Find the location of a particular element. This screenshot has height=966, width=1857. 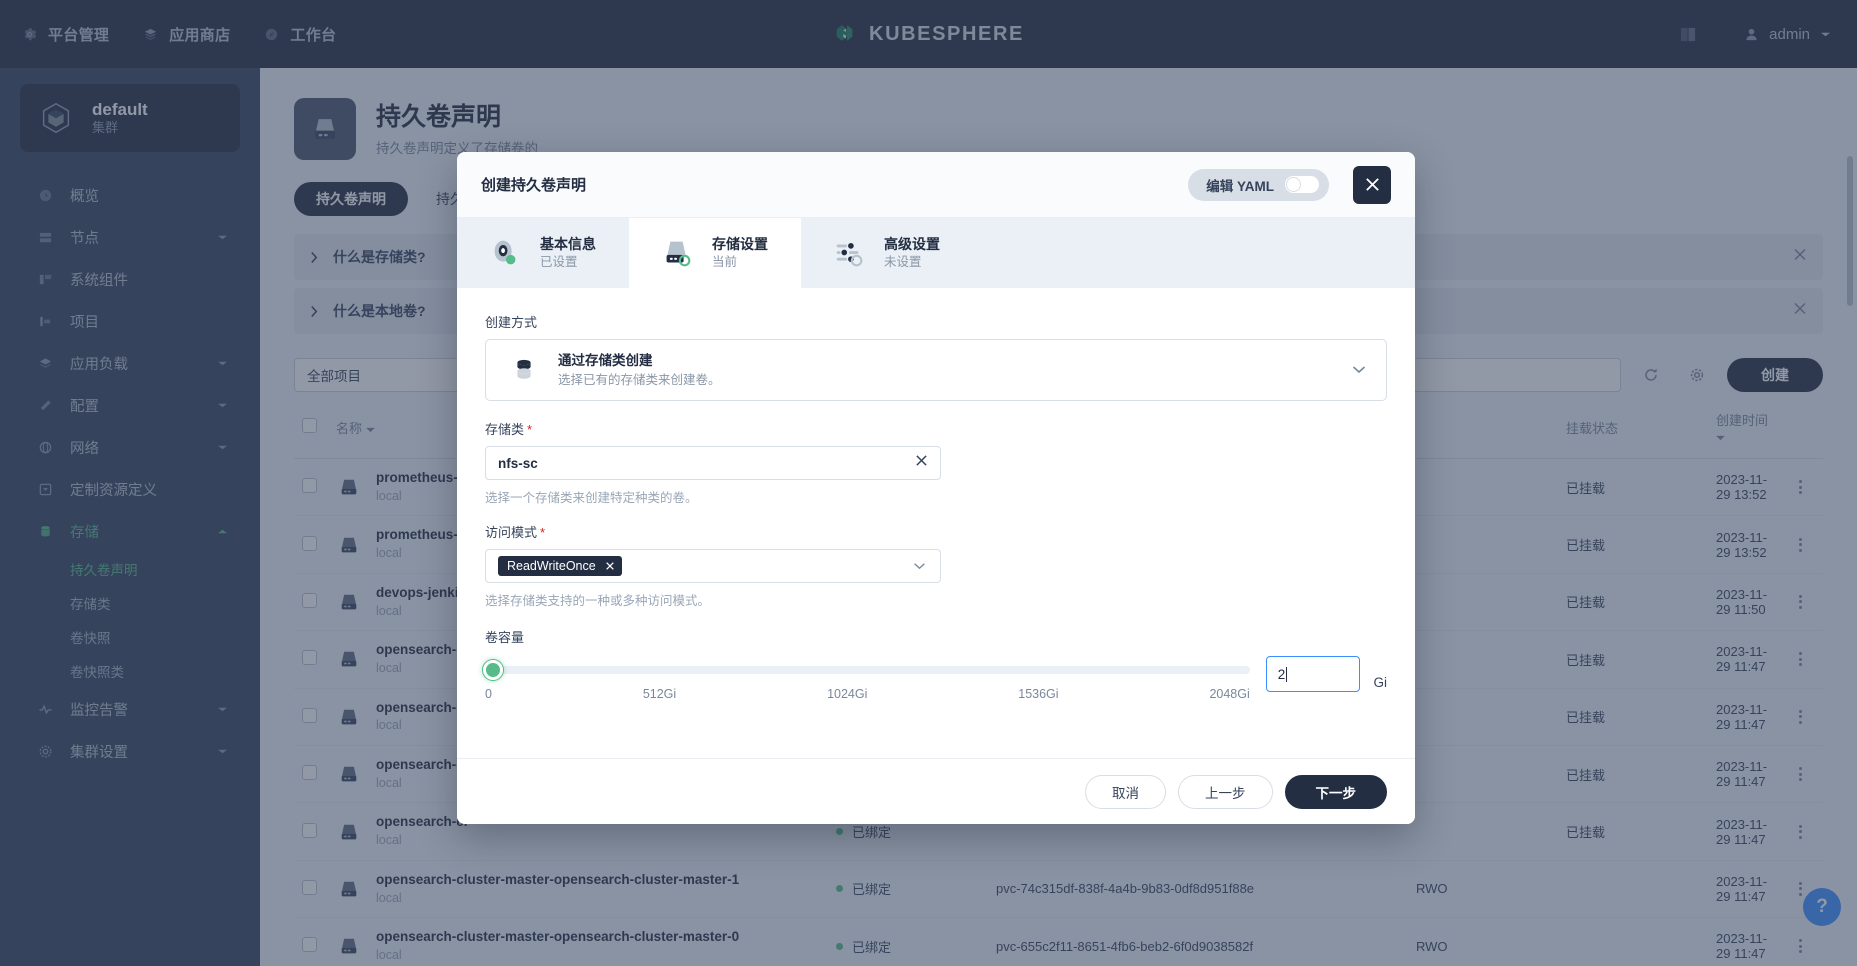

slider-tick: 0 is located at coordinates (488, 694).